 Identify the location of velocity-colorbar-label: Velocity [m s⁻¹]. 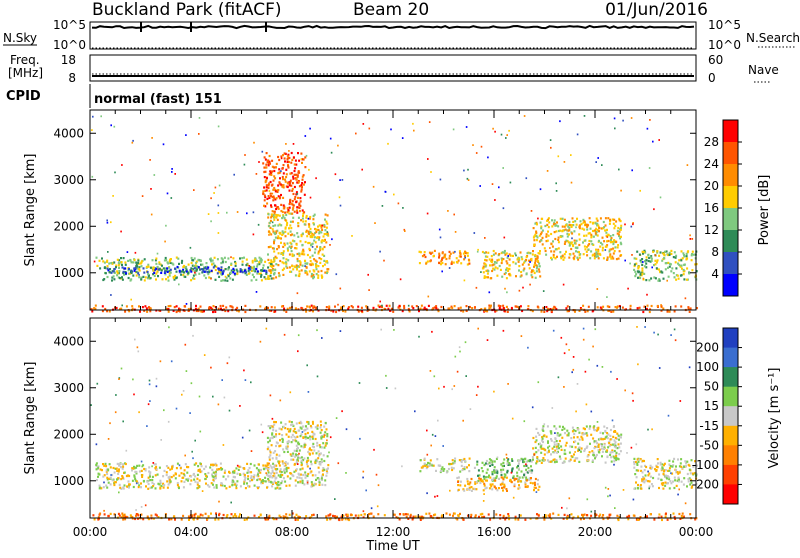
(774, 418).